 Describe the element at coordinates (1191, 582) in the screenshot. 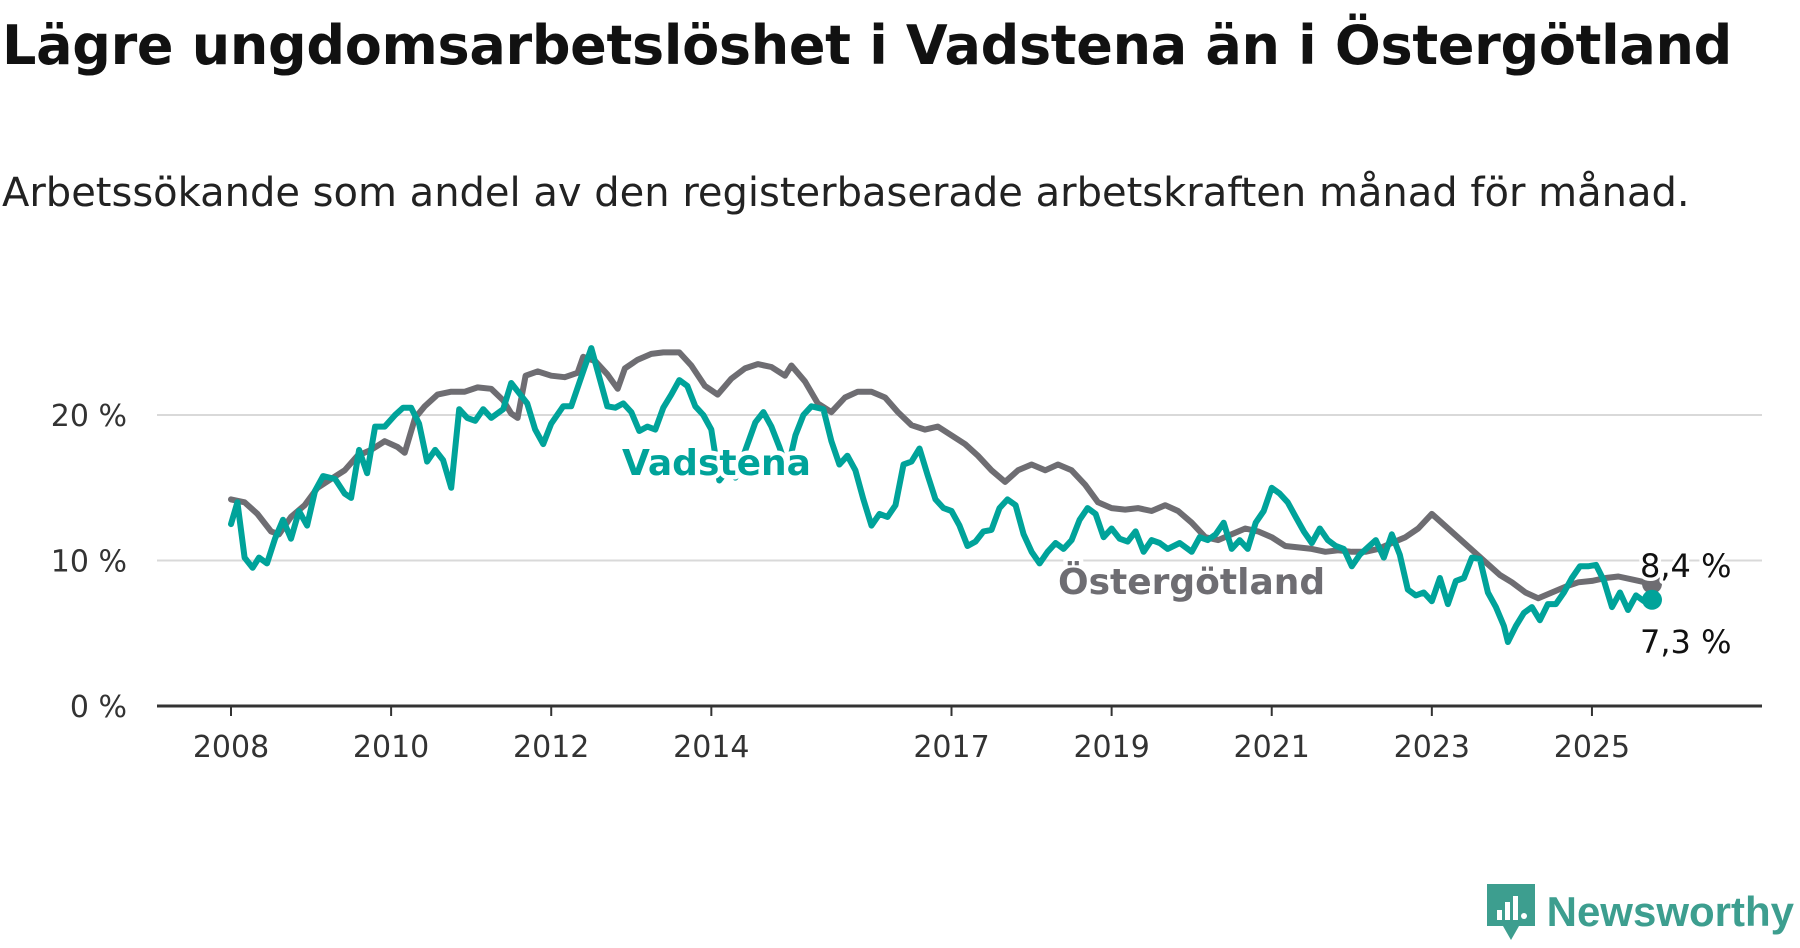

I see `series-label-ostergotland: Östergötland` at that location.